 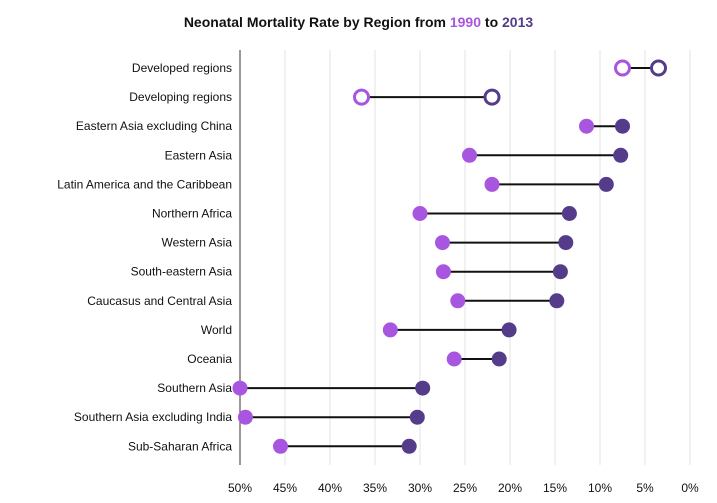 I want to click on region-label: Latin America and the Caribbean, so click(x=144, y=184).